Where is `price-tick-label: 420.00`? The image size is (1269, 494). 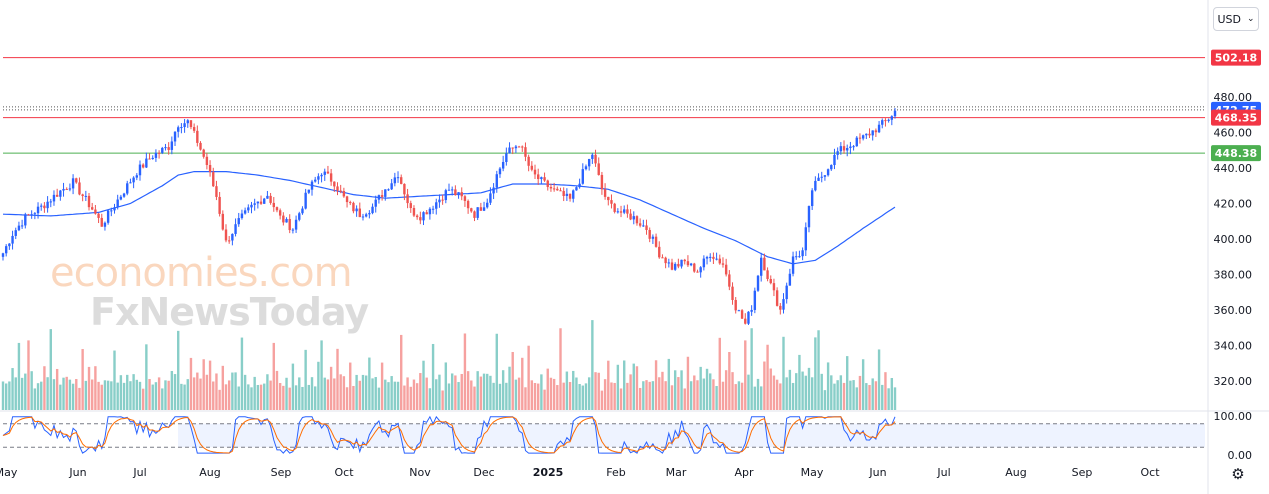 price-tick-label: 420.00 is located at coordinates (1233, 204).